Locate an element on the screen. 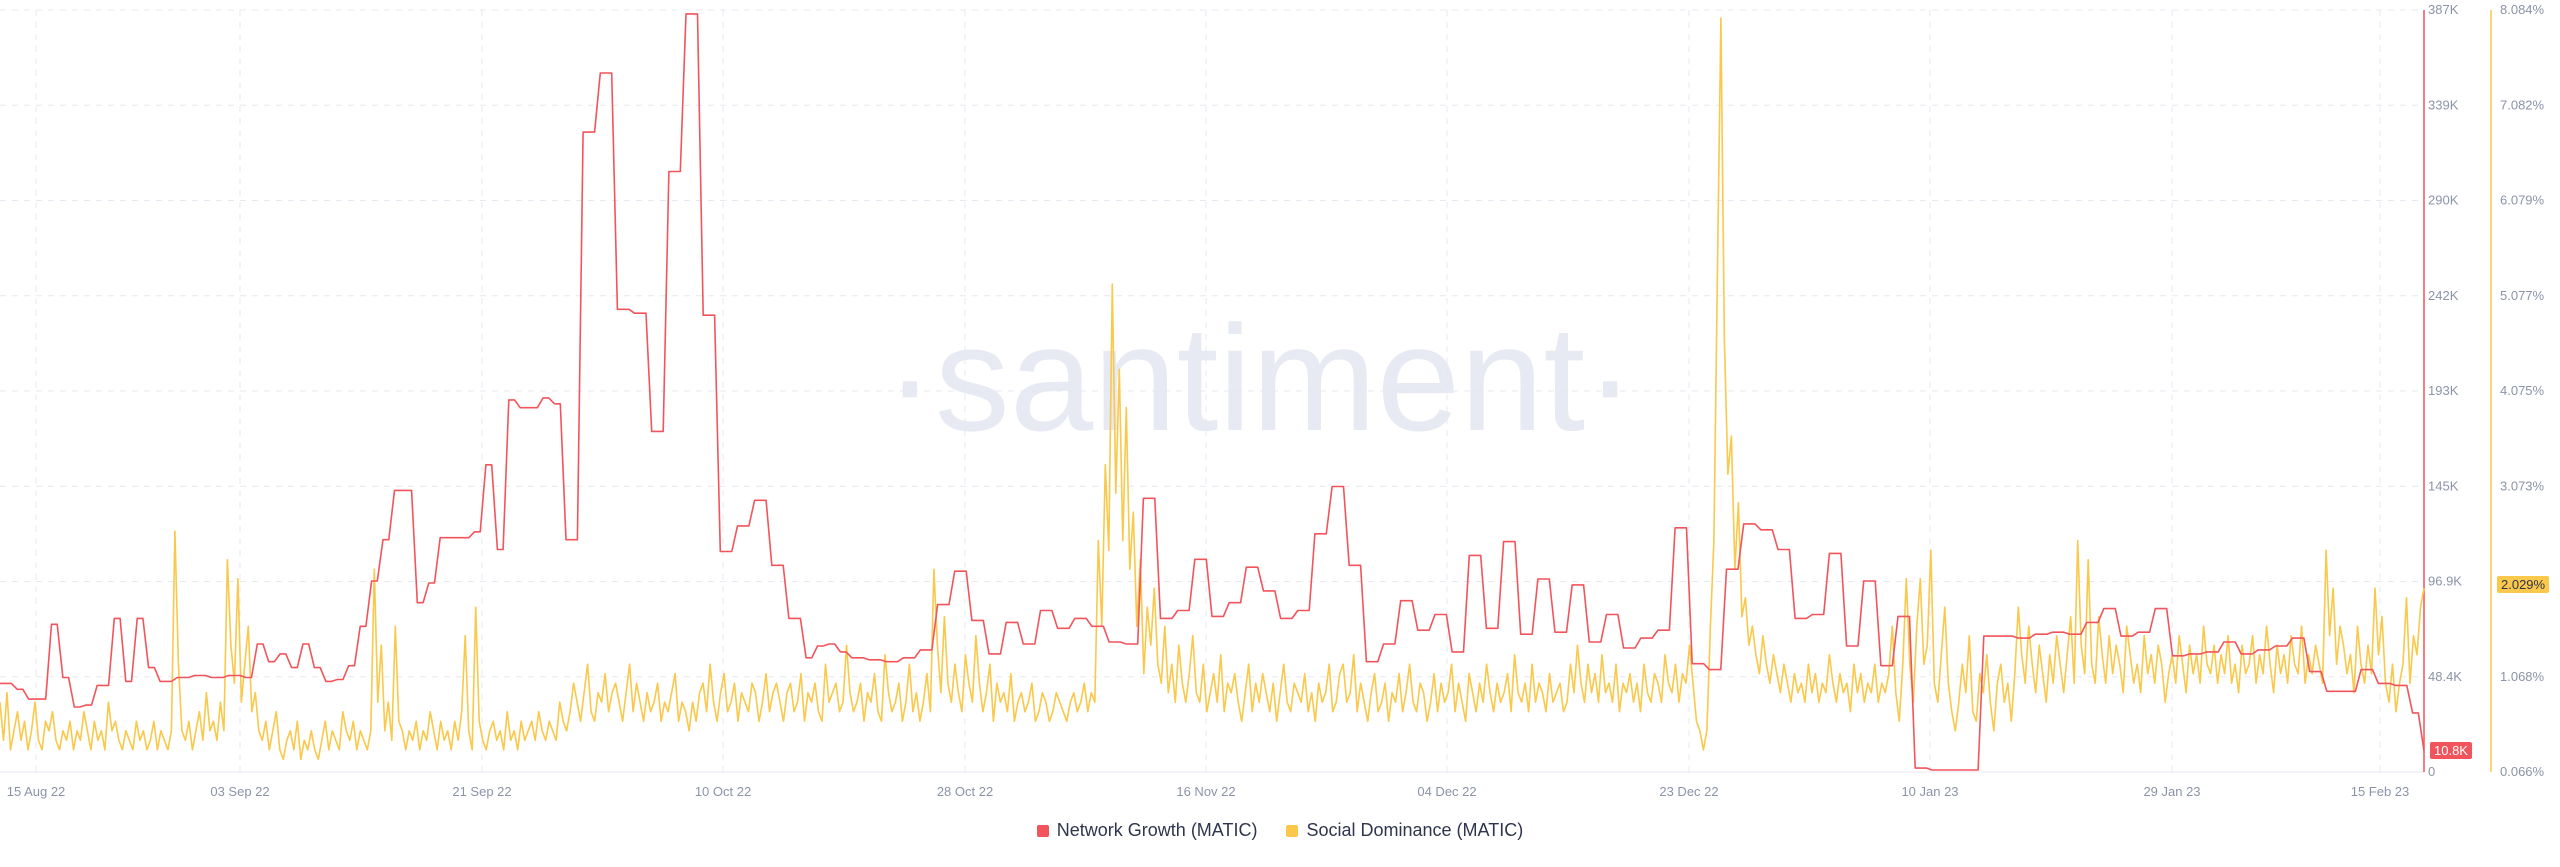 Image resolution: width=2560 pixels, height=867 pixels. x-tick-label: 10 Jan 23 is located at coordinates (1929, 791).